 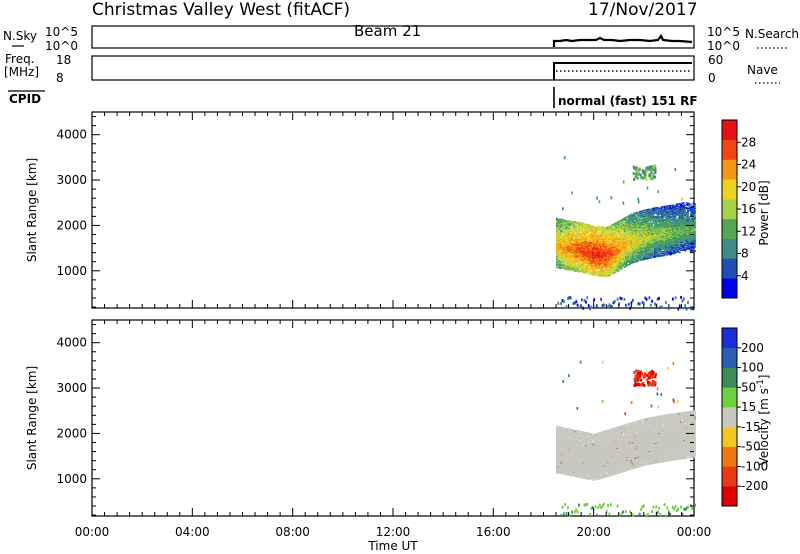 I want to click on freq-label-line2: [MHz], so click(x=21, y=72).